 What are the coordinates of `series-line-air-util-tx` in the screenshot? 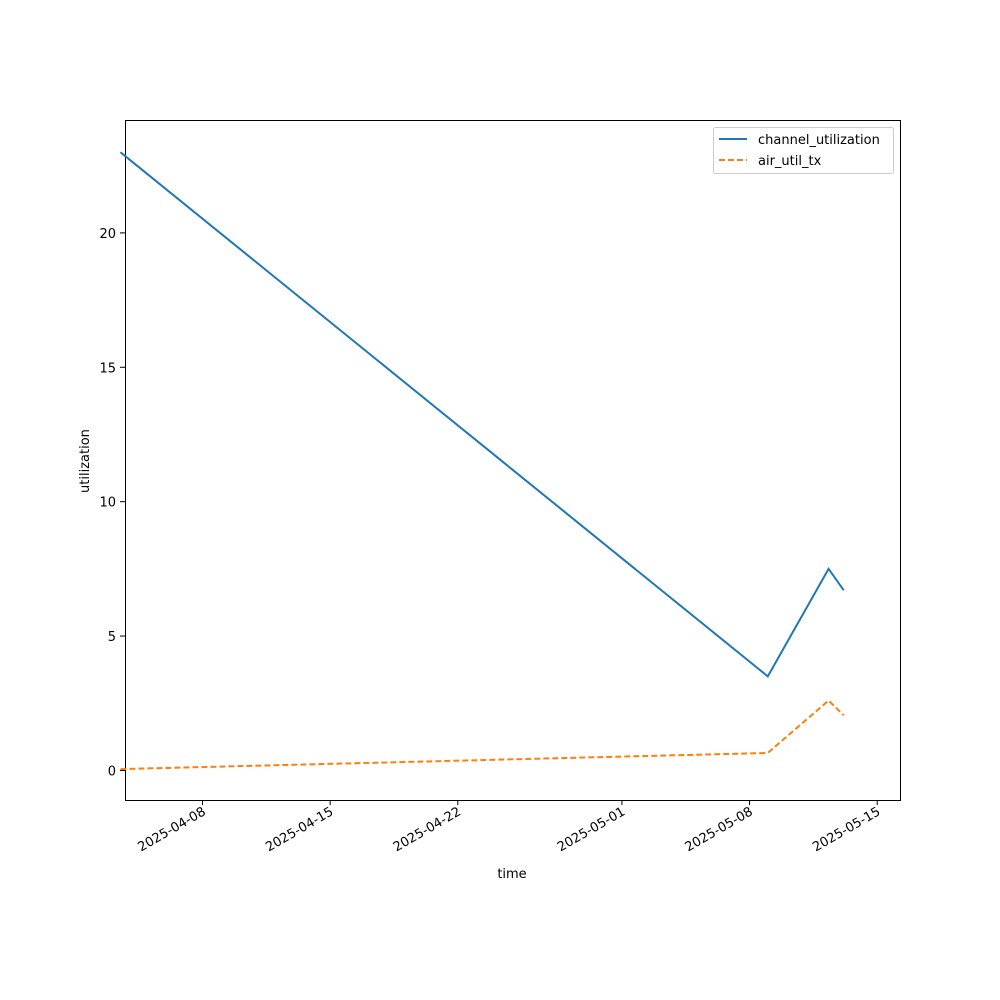 It's located at (482, 735).